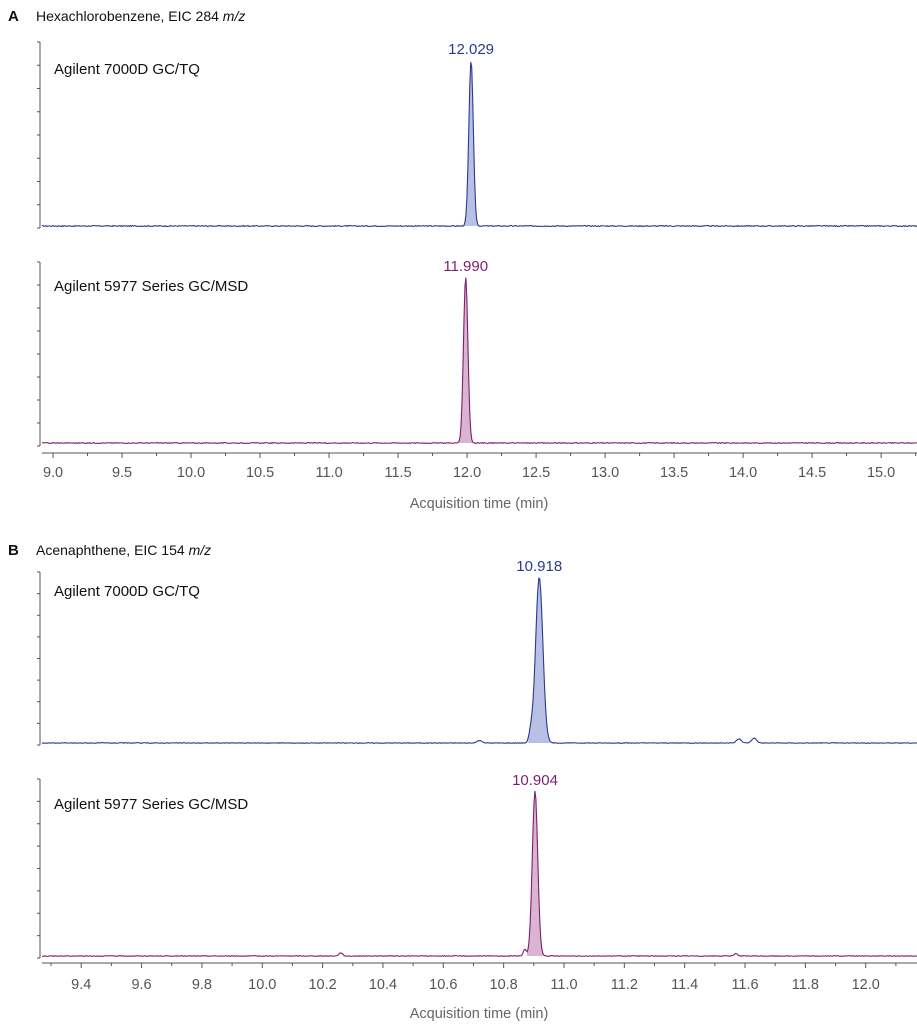  Describe the element at coordinates (200, 550) in the screenshot. I see `panel-b-title-unit: m/z` at that location.